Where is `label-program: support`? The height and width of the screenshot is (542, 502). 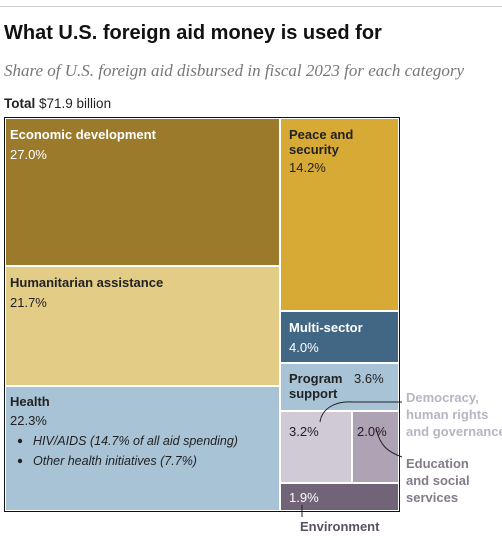
label-program: support is located at coordinates (313, 393).